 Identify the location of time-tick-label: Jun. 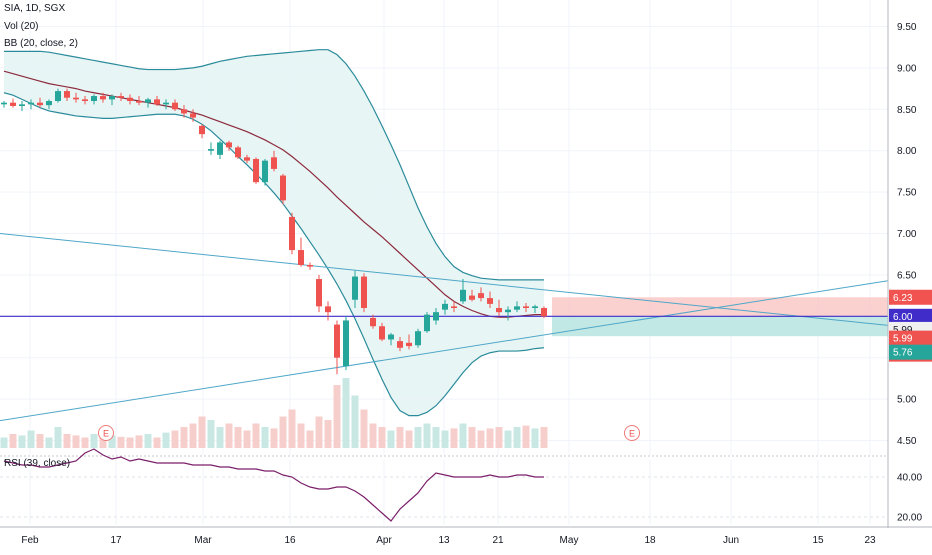
(731, 540).